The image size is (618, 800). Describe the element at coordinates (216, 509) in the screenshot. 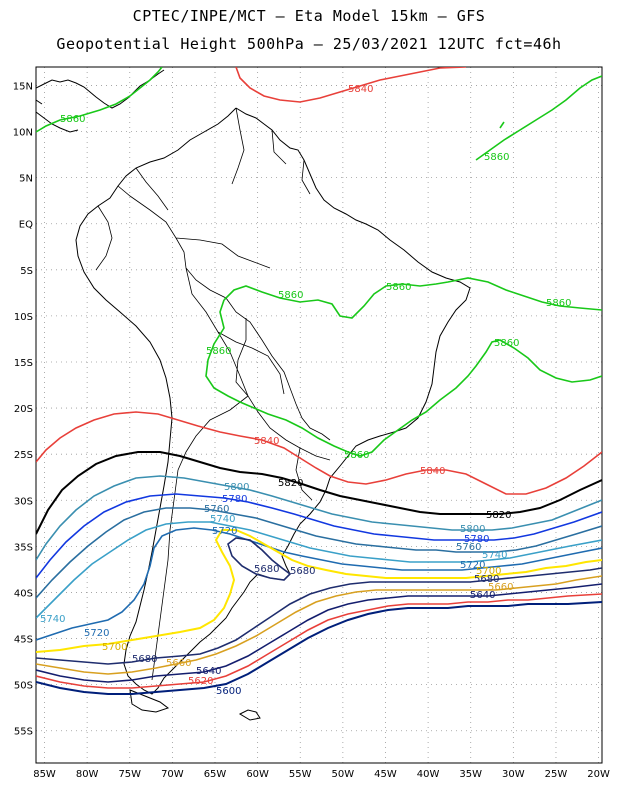

I see `label-5760-west: 5760` at that location.